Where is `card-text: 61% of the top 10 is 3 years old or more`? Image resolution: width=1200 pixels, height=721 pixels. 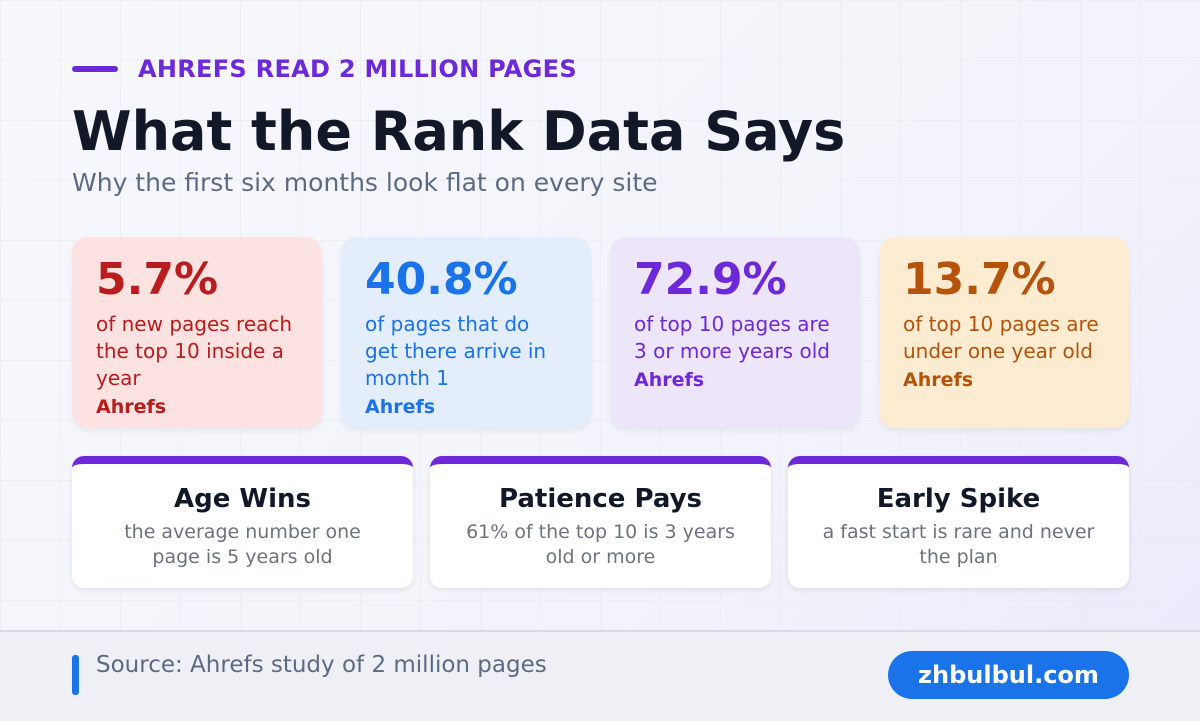
card-text: 61% of the top 10 is 3 years old or more is located at coordinates (600, 544).